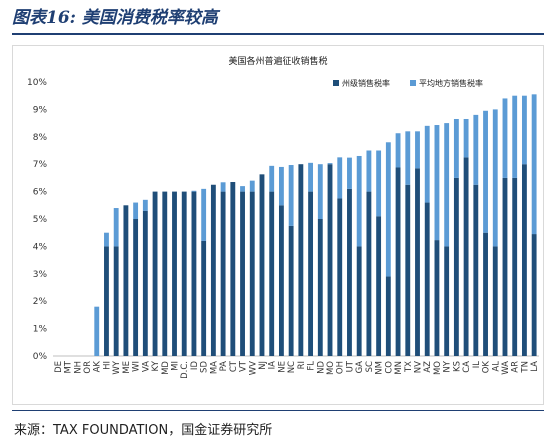 The height and width of the screenshot is (445, 556). I want to click on y-tick-label: 1%, so click(40, 330).